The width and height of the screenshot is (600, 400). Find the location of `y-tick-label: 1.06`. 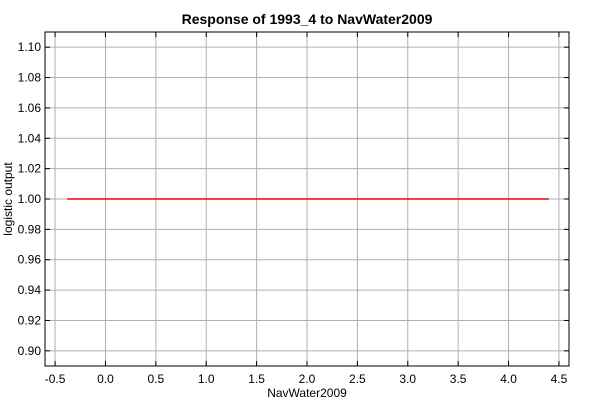

y-tick-label: 1.06 is located at coordinates (30, 108).